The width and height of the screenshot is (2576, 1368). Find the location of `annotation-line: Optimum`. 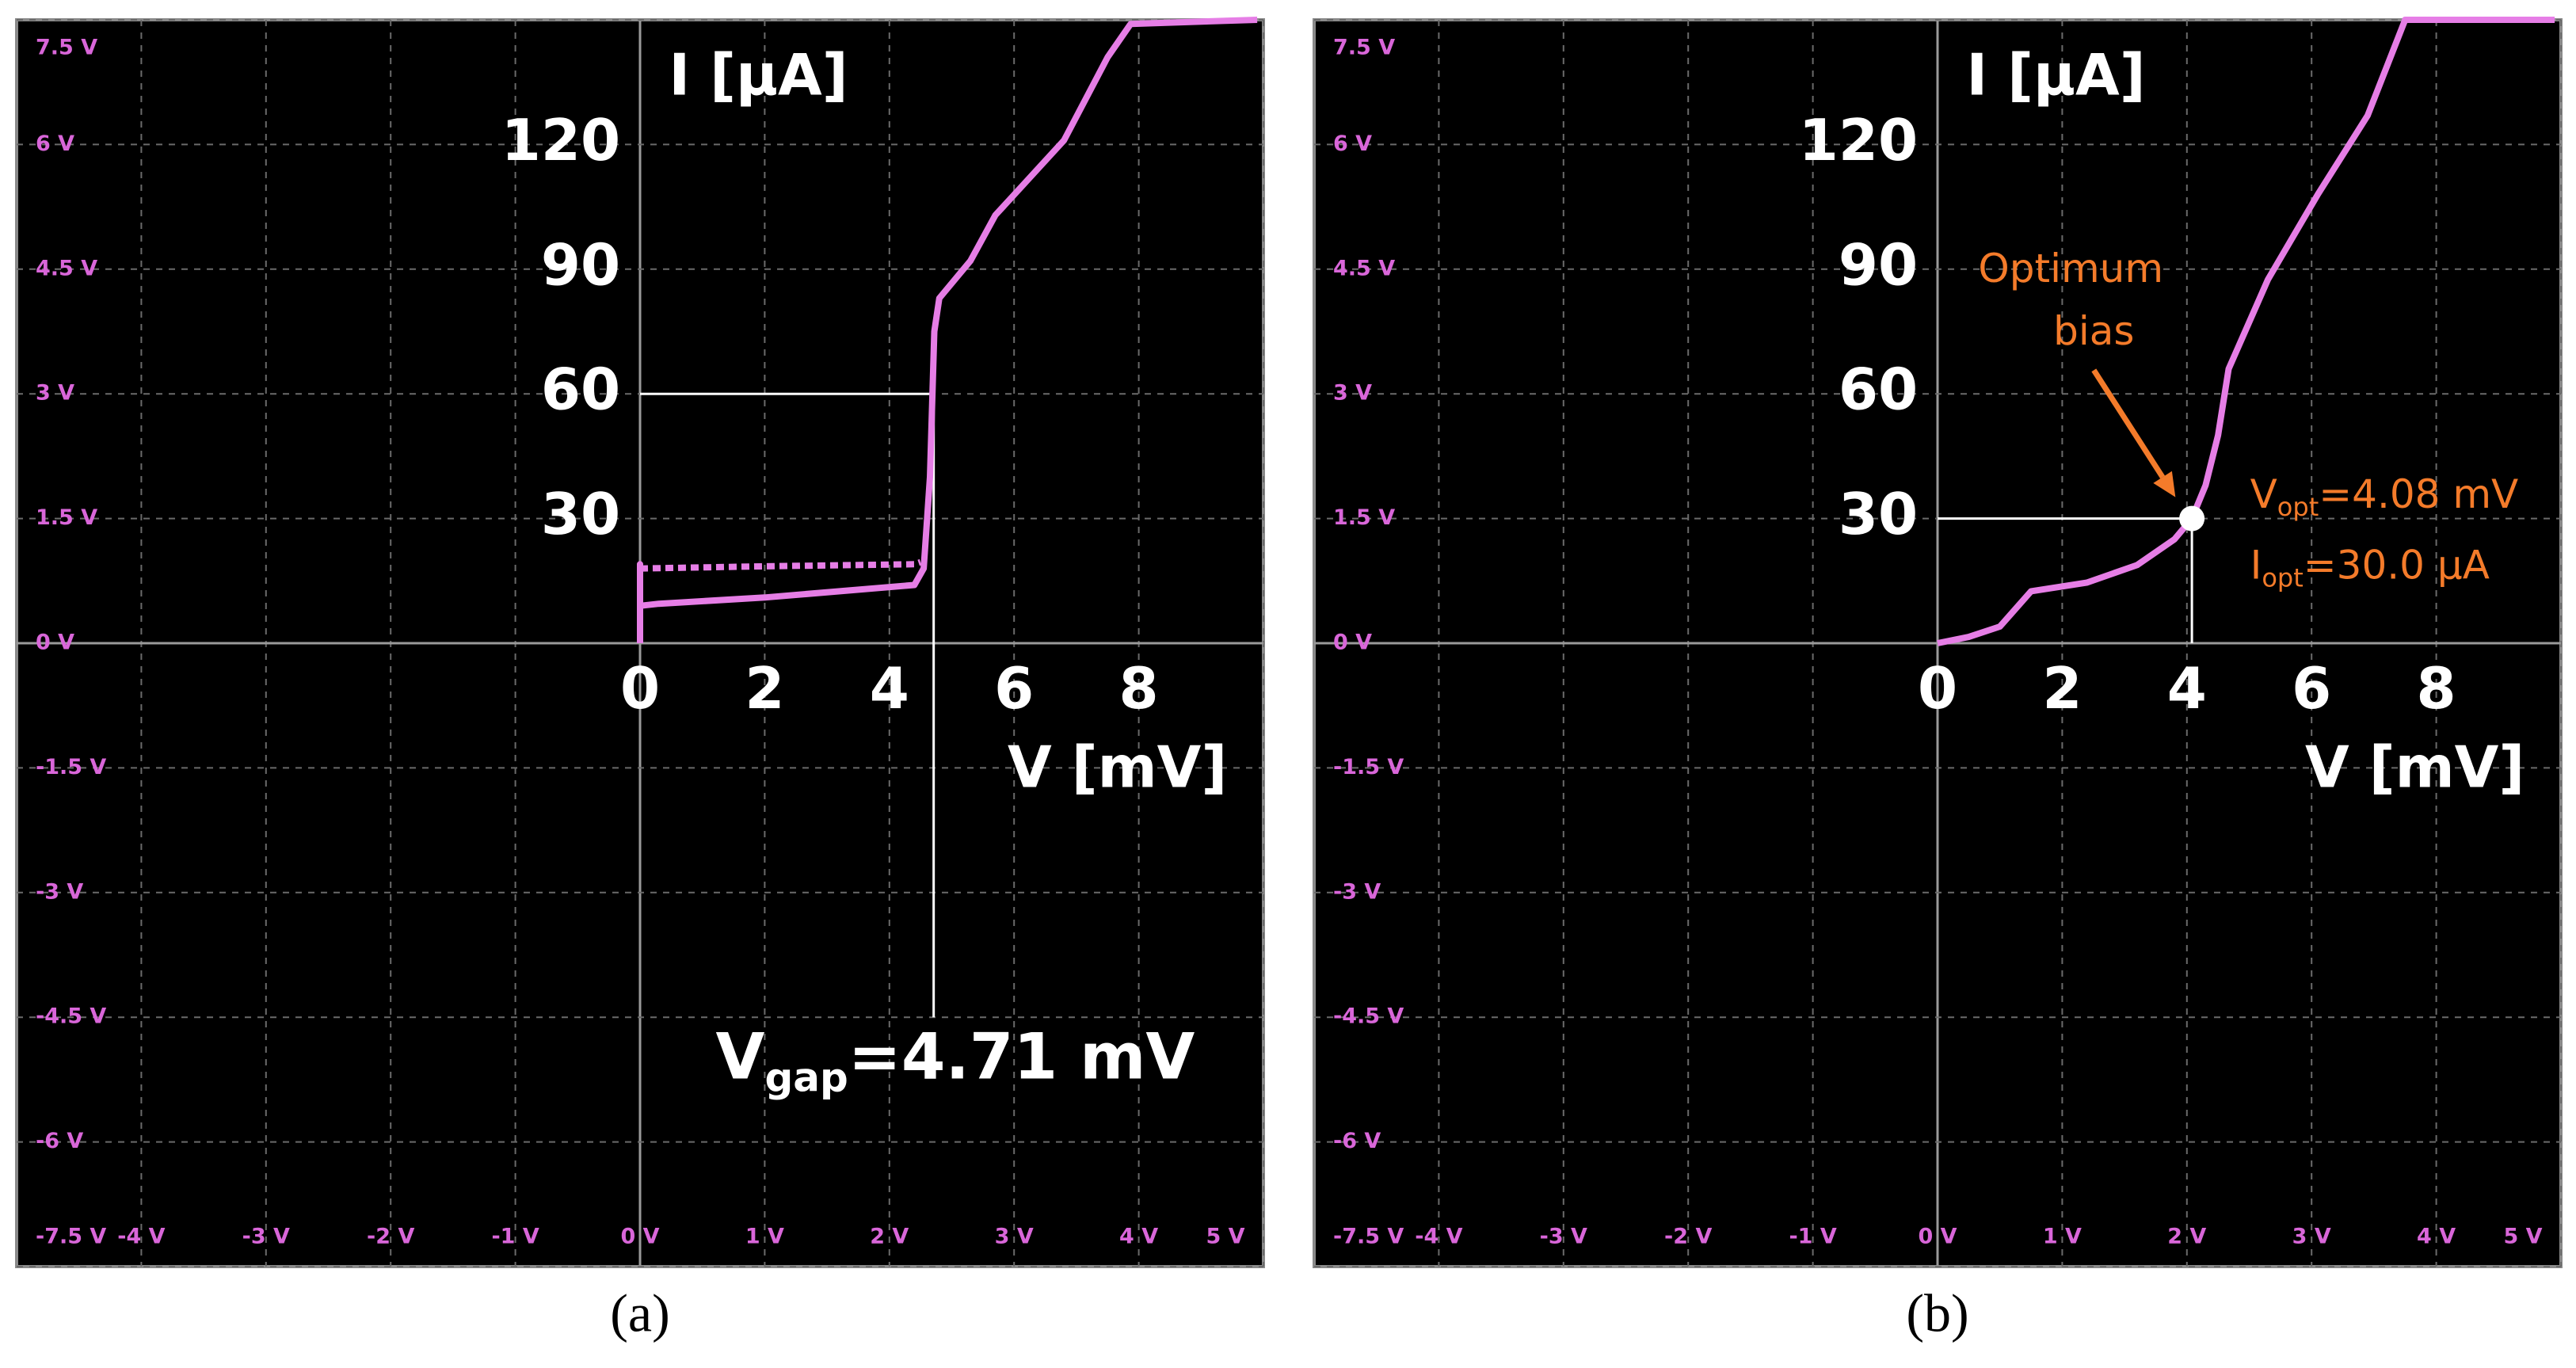

annotation-line: Optimum is located at coordinates (2071, 269).